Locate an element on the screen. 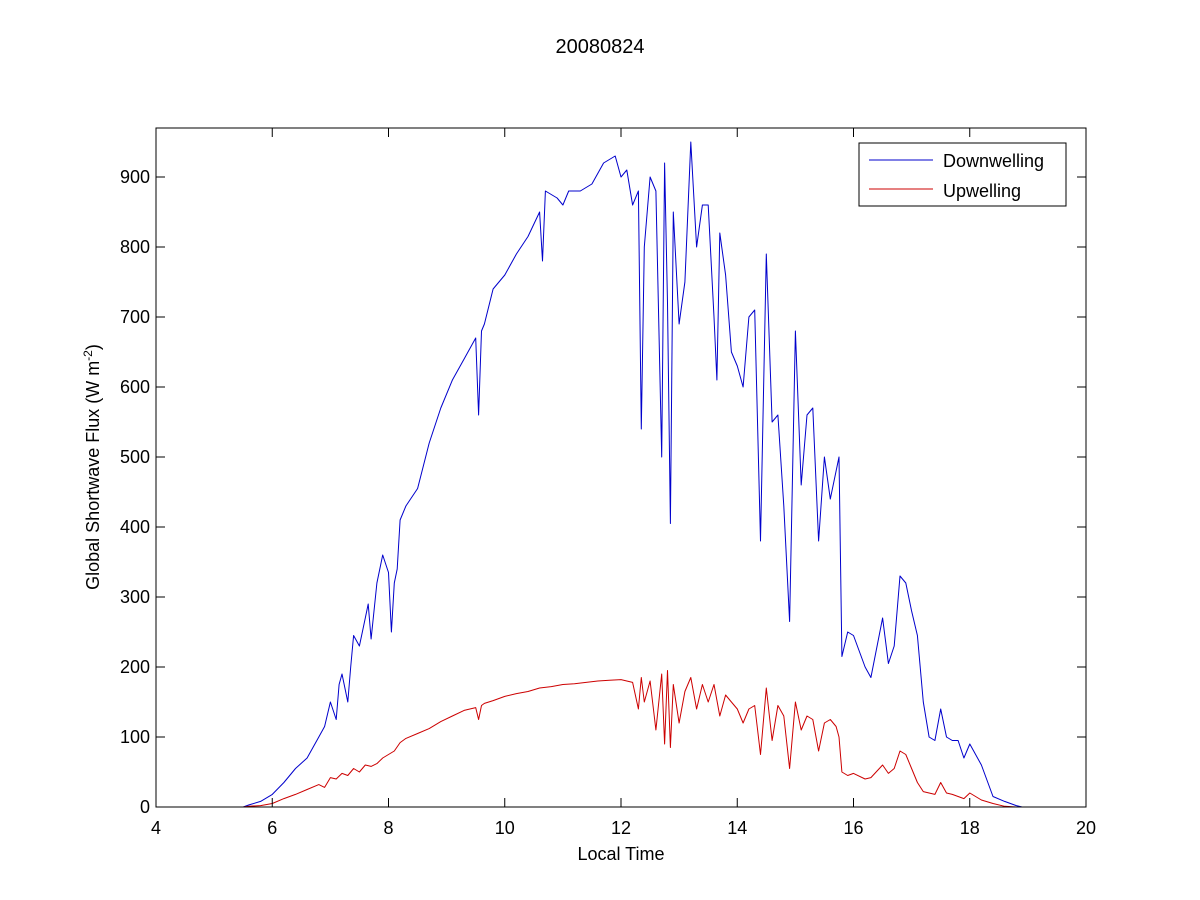 The width and height of the screenshot is (1200, 900). y-axis-label: Global Shortwave Flux (W m-2) is located at coordinates (92, 467).